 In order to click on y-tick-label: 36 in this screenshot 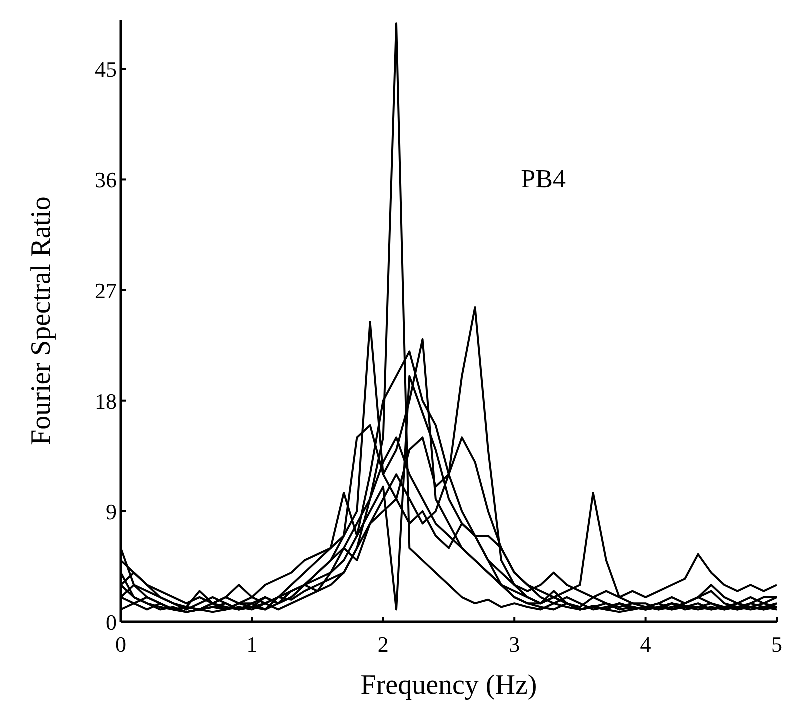, I will do `click(106, 180)`.